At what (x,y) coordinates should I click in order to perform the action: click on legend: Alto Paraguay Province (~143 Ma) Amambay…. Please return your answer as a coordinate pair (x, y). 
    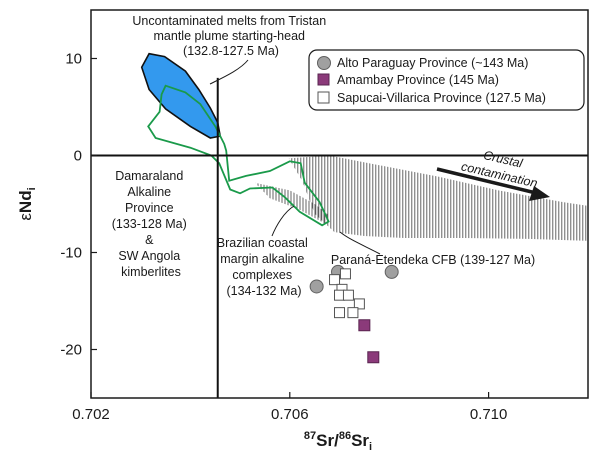
    Looking at the image, I should click on (446, 80).